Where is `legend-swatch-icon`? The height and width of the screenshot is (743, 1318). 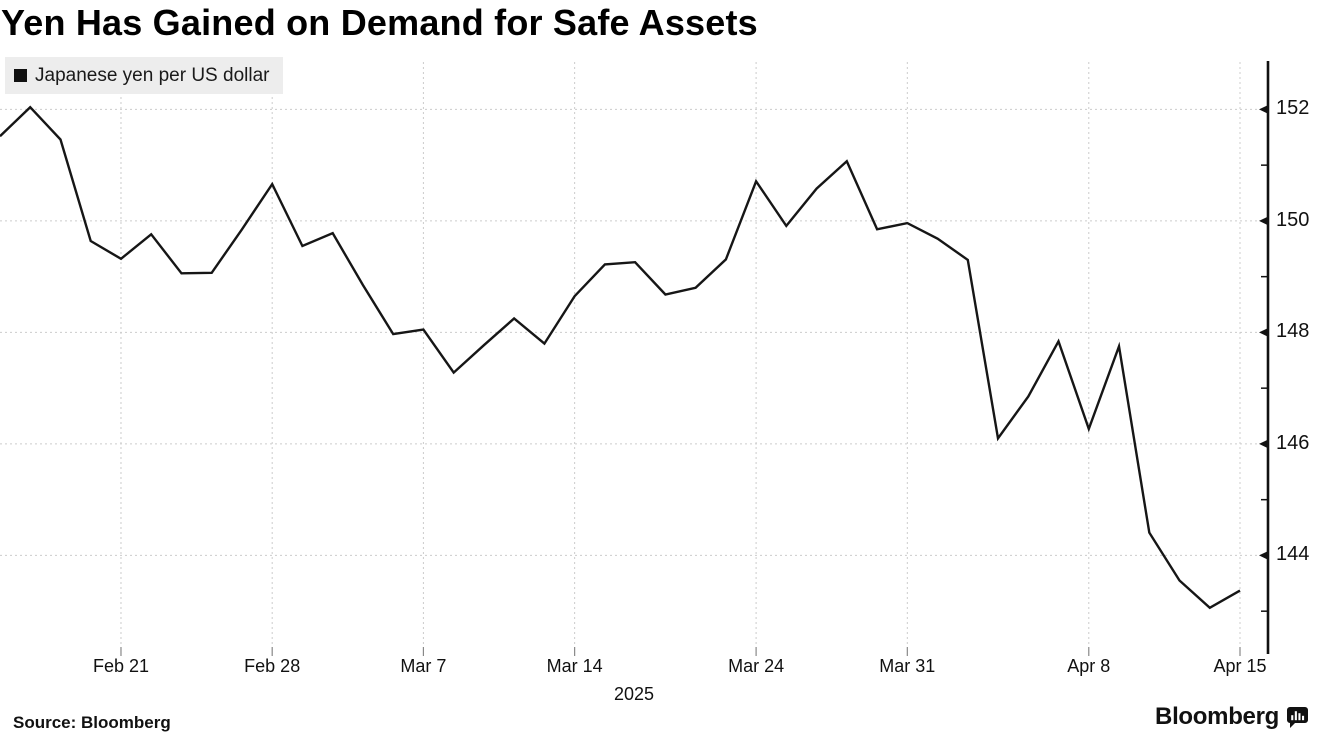 legend-swatch-icon is located at coordinates (20, 75).